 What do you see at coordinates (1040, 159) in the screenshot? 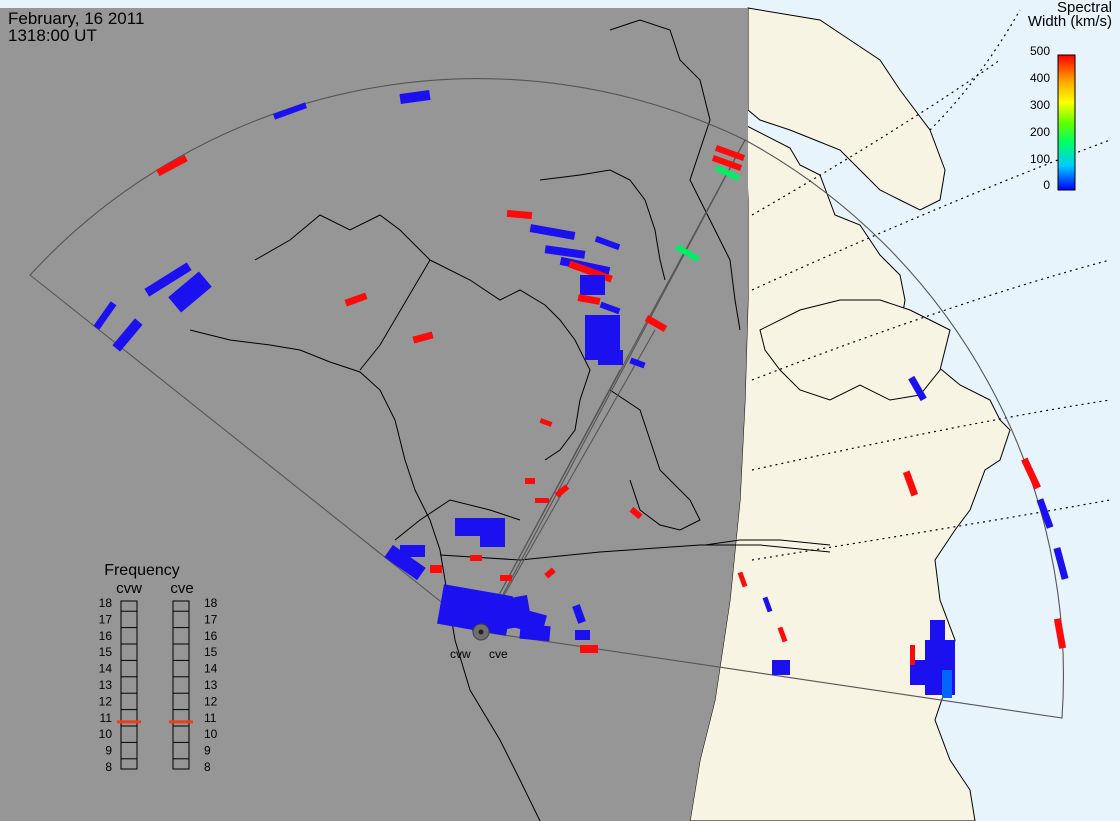
I see `colorbar-tick: 100` at bounding box center [1040, 159].